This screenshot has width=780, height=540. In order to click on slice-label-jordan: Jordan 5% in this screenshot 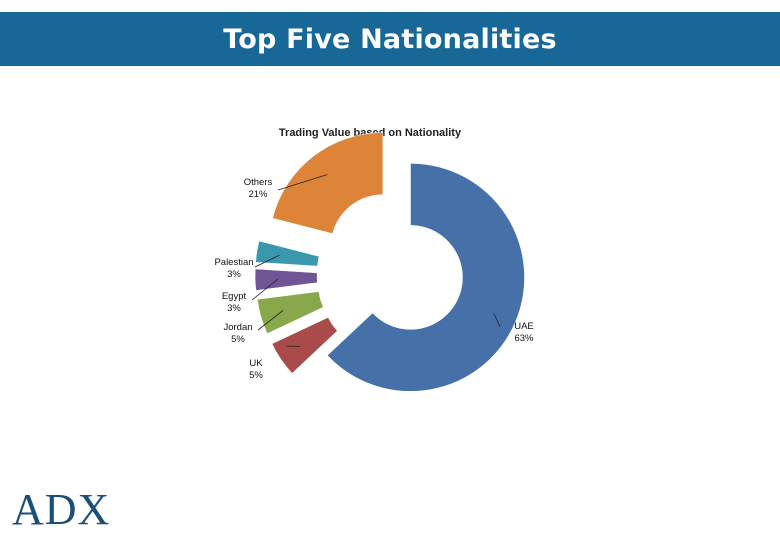, I will do `click(238, 333)`.